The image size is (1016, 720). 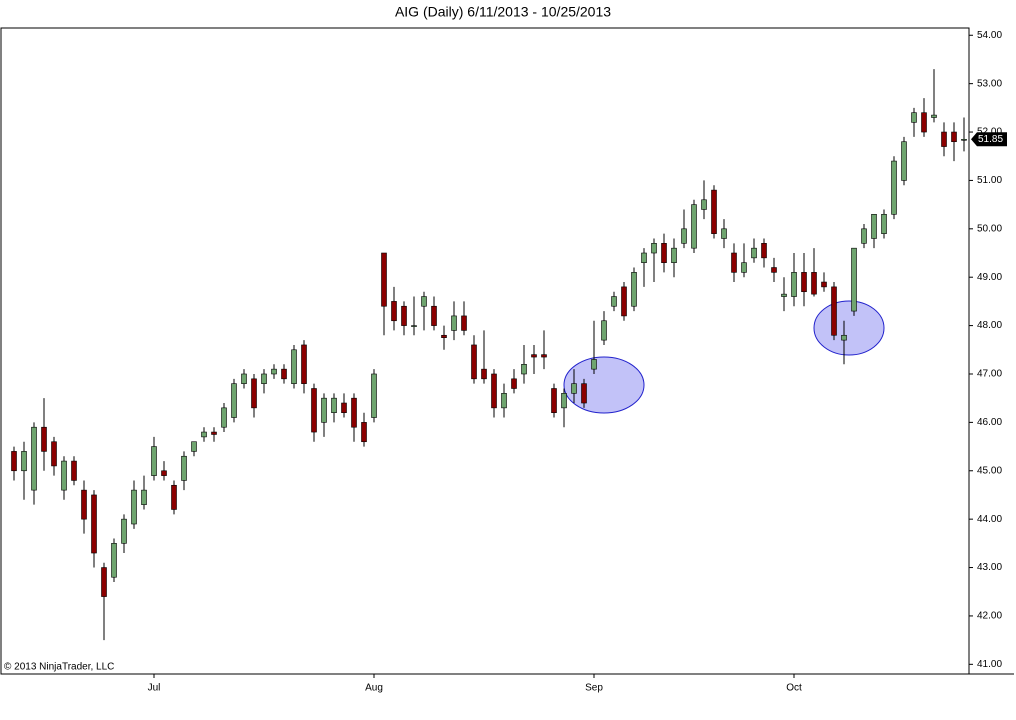 What do you see at coordinates (989, 664) in the screenshot?
I see `y-tick-label: 41.00` at bounding box center [989, 664].